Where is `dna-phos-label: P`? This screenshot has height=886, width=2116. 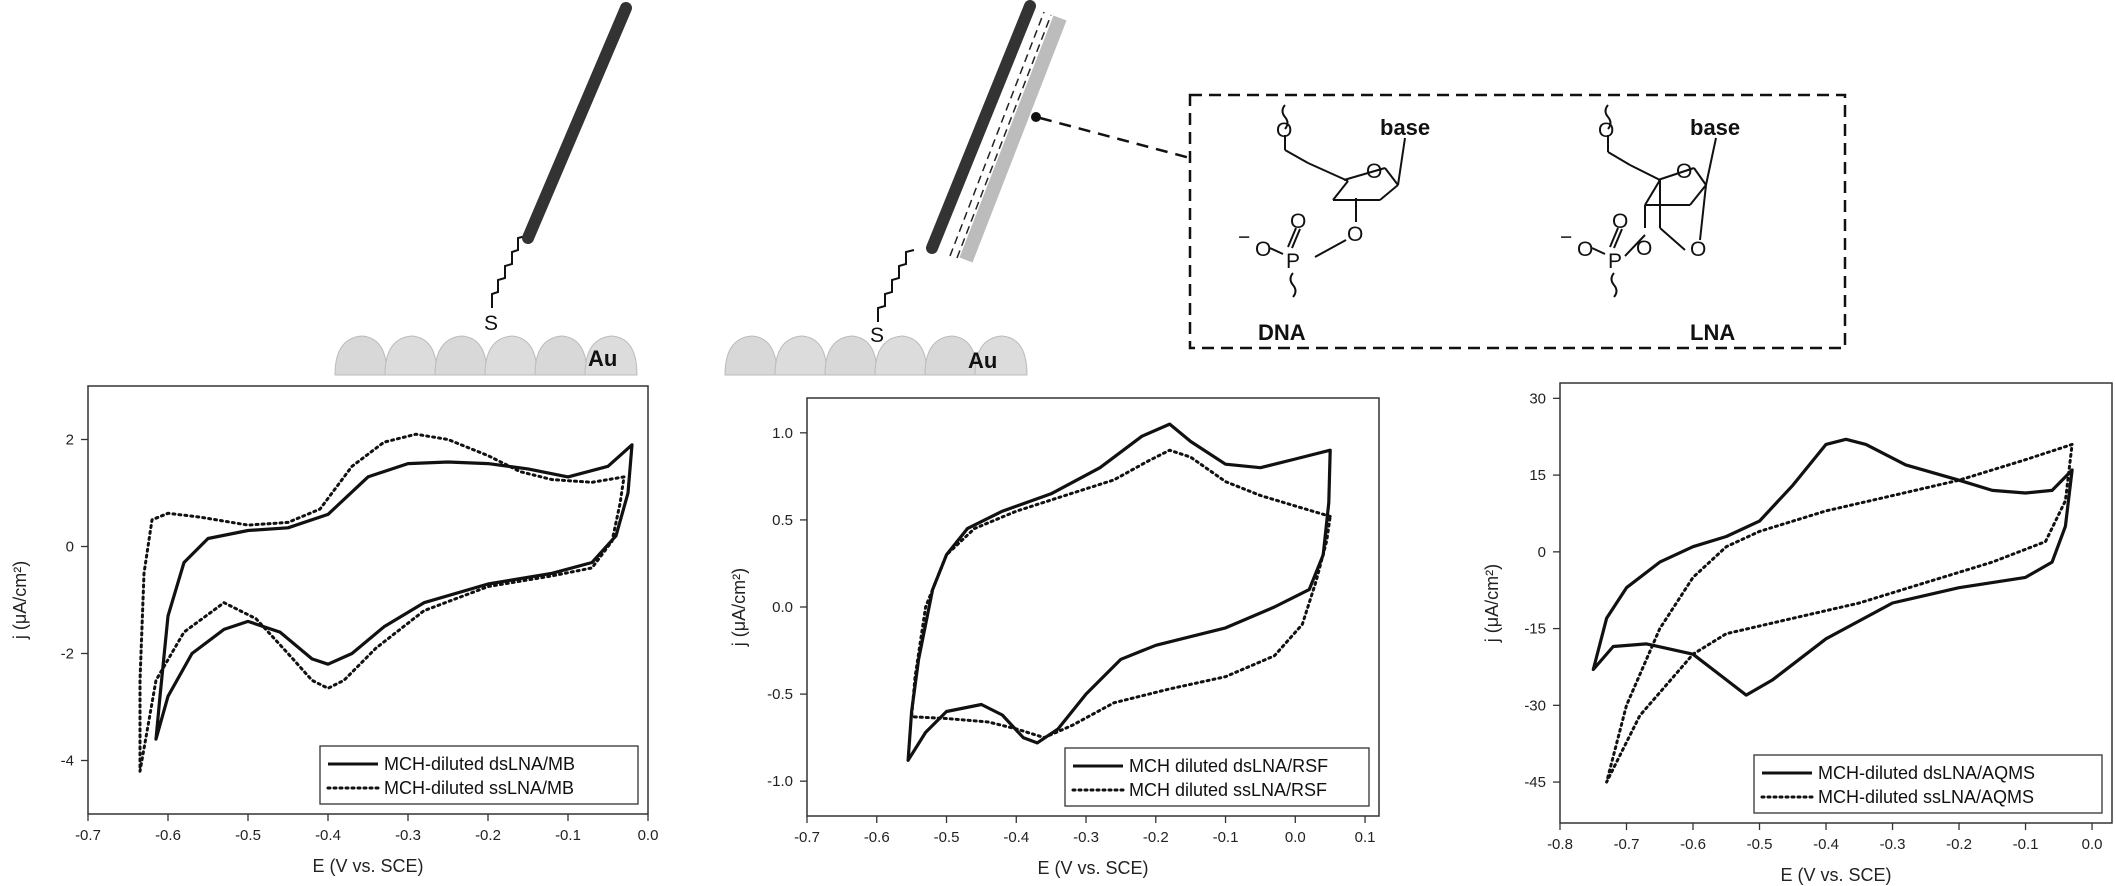 dna-phos-label: P is located at coordinates (1293, 261).